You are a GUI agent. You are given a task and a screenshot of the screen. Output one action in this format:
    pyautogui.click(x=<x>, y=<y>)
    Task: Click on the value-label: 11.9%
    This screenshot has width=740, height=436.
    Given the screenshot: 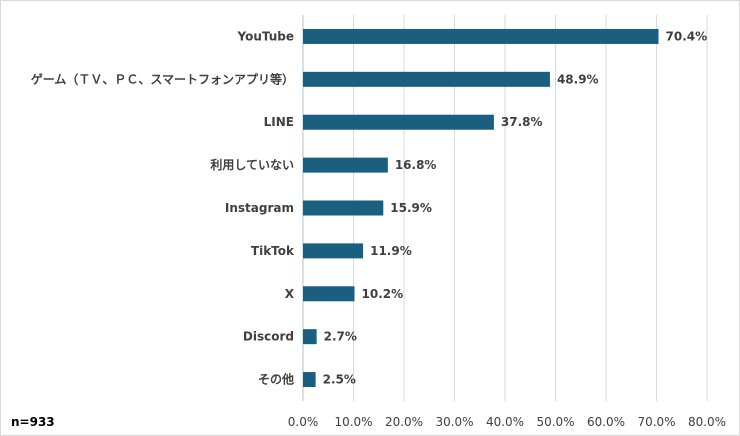 What is the action you would take?
    pyautogui.click(x=391, y=251)
    